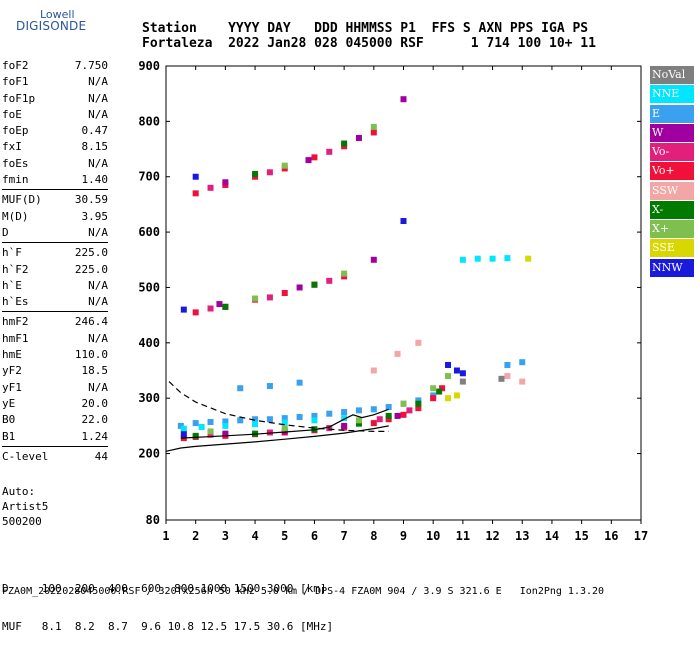 This screenshot has height=646, width=700. I want to click on param-row: yF1 N/A, so click(55, 388).